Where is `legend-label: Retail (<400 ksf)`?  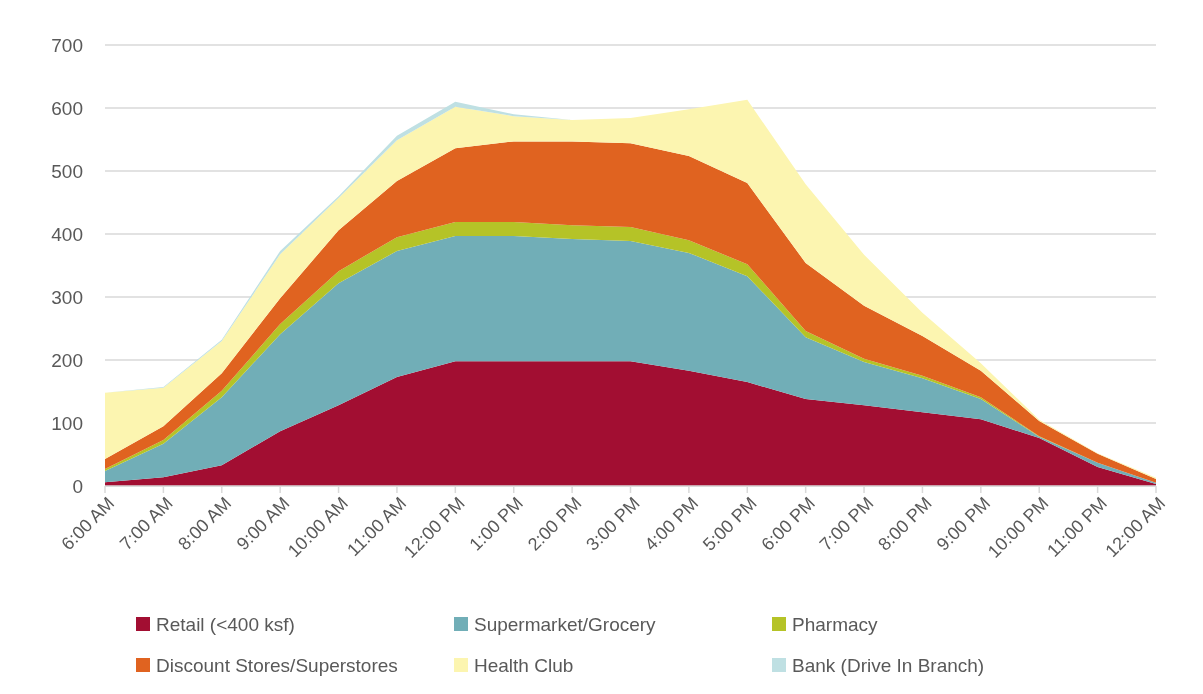 legend-label: Retail (<400 ksf) is located at coordinates (225, 624).